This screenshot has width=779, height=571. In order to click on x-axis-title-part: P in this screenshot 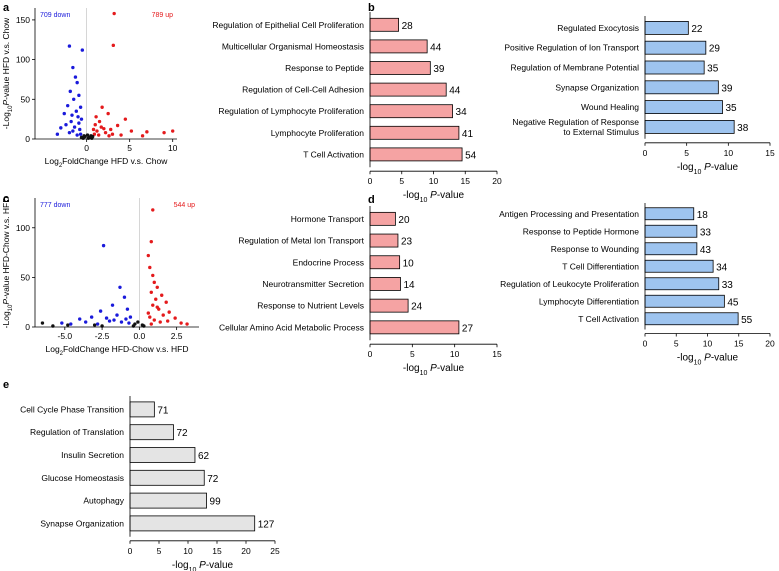, I will do `click(433, 195)`.